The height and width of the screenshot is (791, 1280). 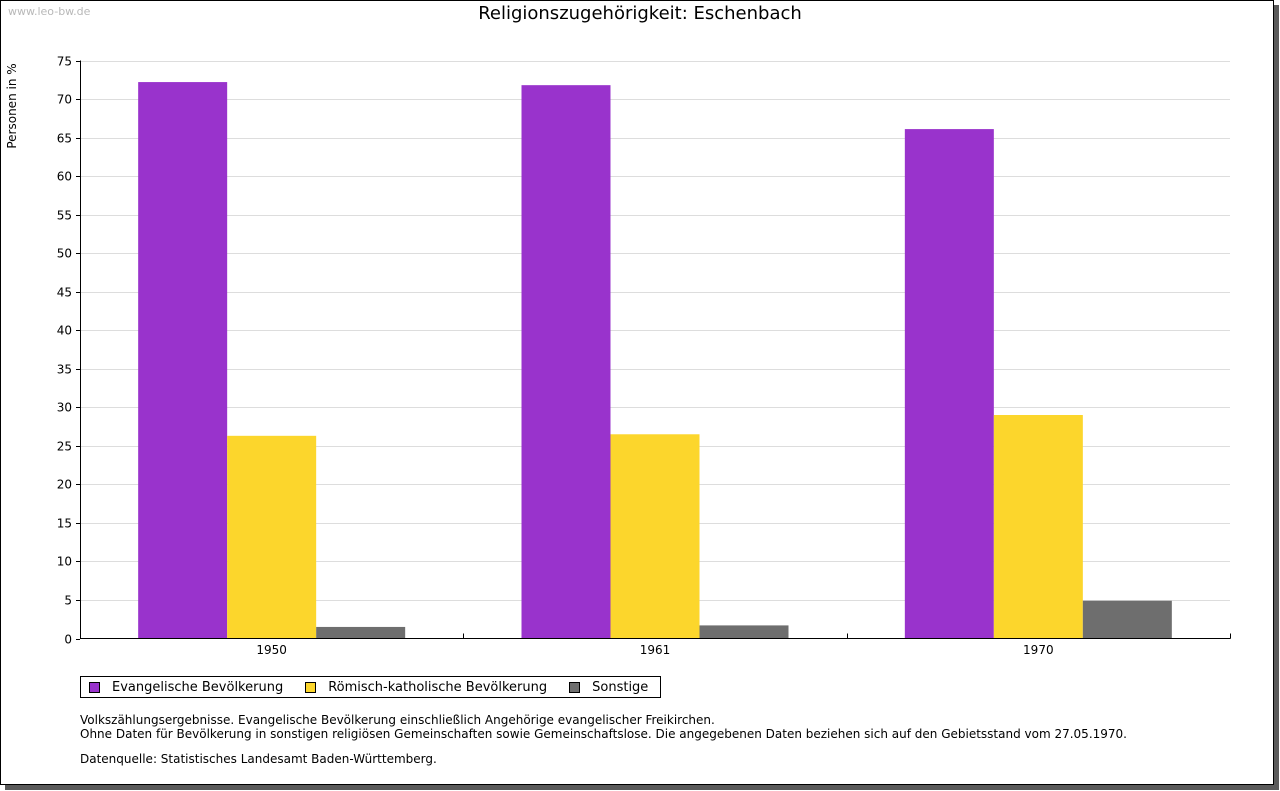 What do you see at coordinates (64, 177) in the screenshot?
I see `y-tick-label: 60` at bounding box center [64, 177].